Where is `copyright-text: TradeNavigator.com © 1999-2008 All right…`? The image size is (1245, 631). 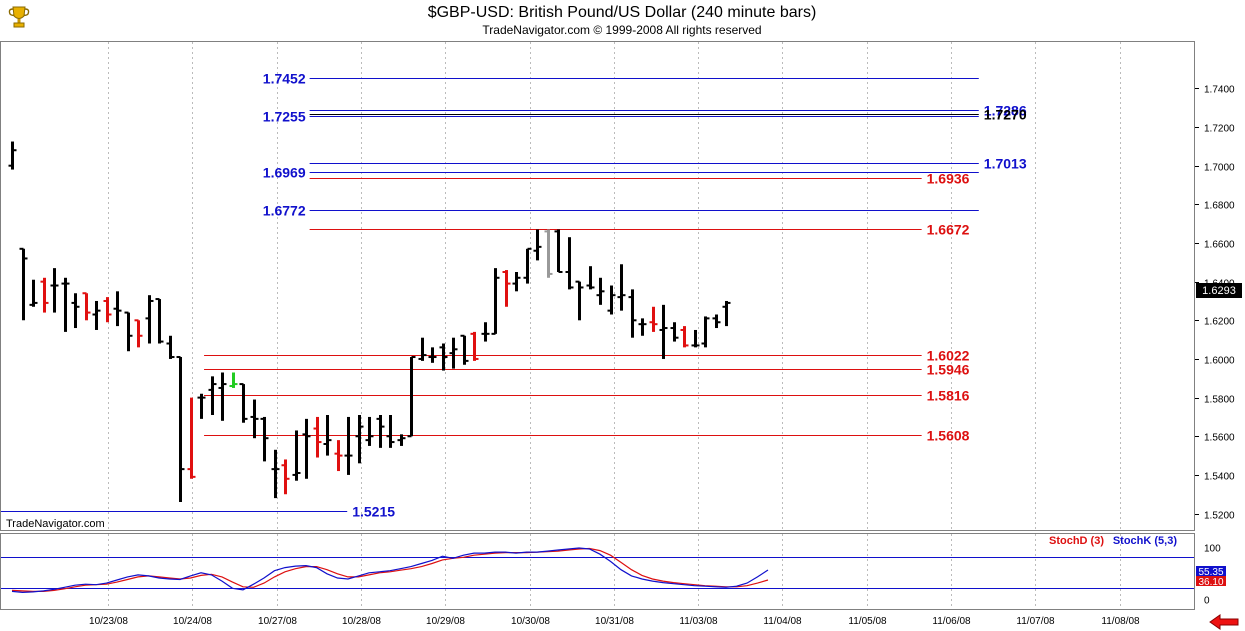
copyright-text: TradeNavigator.com © 1999-2008 All right… is located at coordinates (621, 30).